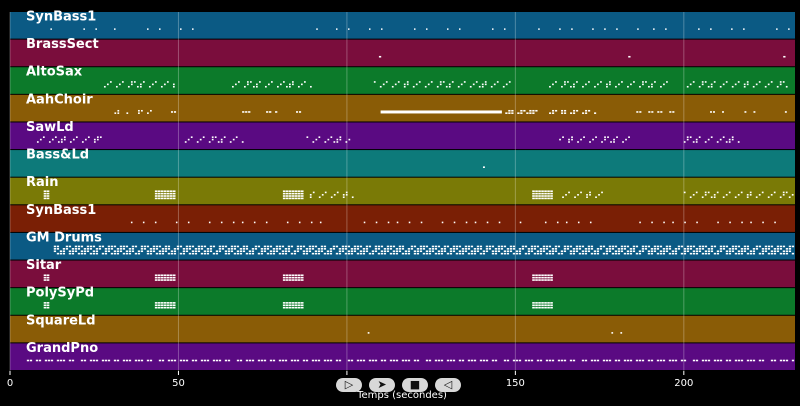 The height and width of the screenshot is (406, 800). I want to click on play-button: ▷, so click(349, 385).